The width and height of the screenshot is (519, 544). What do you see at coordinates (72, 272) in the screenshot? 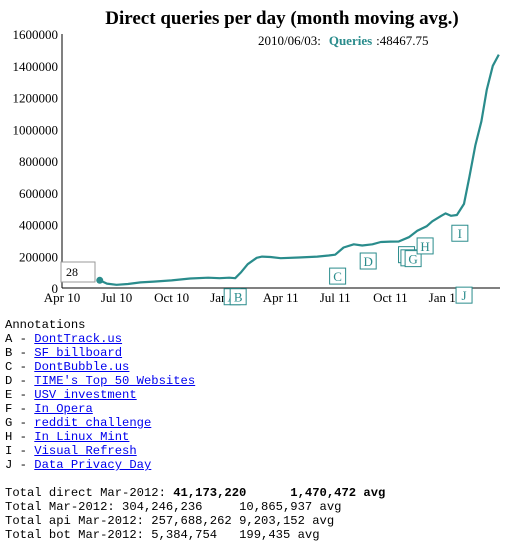
I see `smoothing-period: 28` at bounding box center [72, 272].